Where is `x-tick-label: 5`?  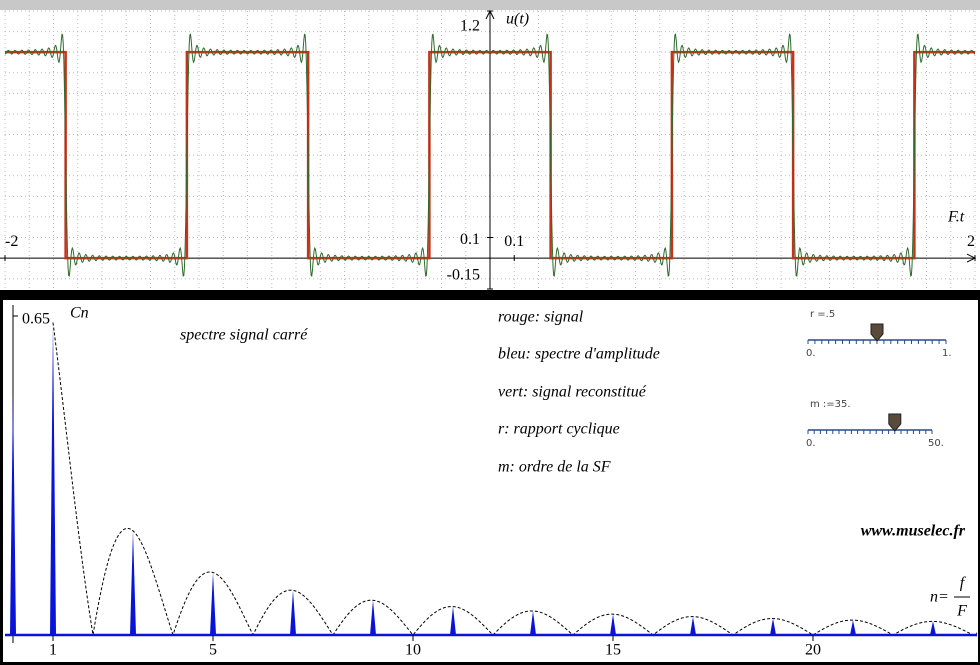 x-tick-label: 5 is located at coordinates (213, 650).